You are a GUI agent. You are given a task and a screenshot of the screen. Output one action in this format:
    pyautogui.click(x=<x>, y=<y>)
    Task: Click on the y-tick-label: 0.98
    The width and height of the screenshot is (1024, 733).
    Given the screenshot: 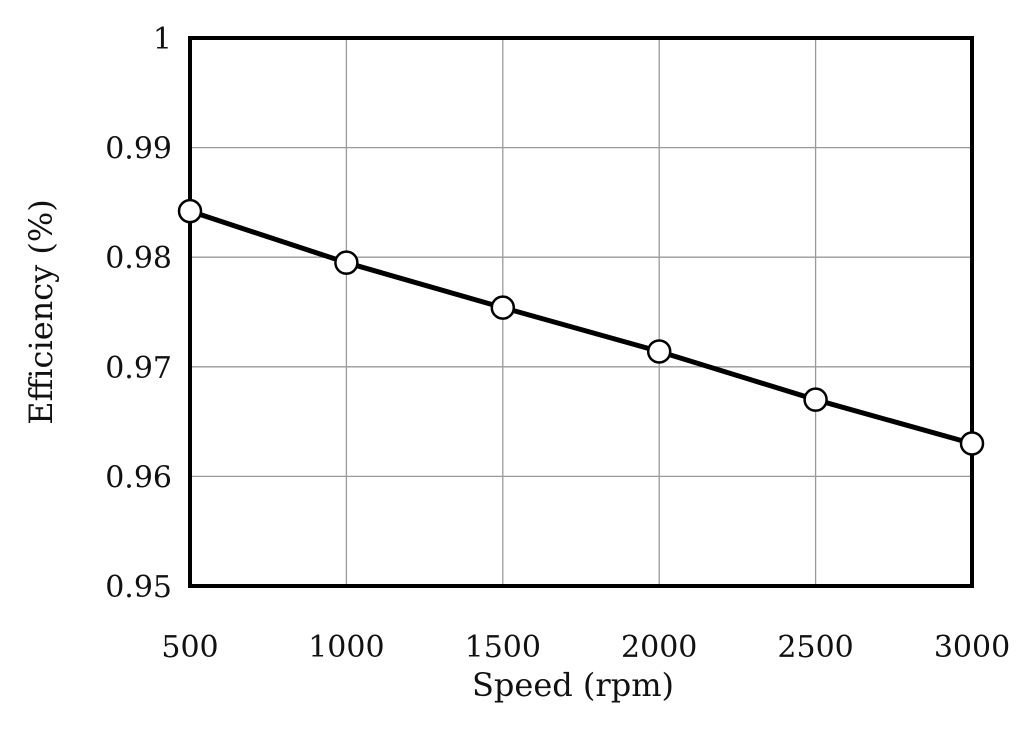 What is the action you would take?
    pyautogui.click(x=138, y=258)
    